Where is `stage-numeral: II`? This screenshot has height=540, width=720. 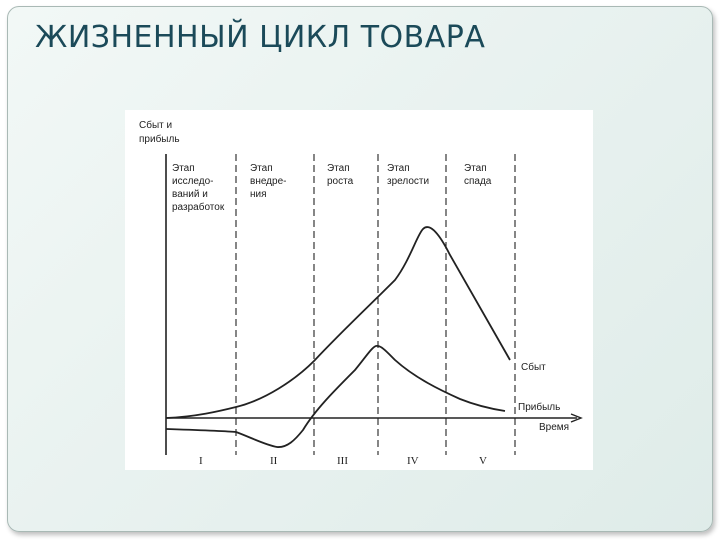
stage-numeral: II is located at coordinates (274, 461).